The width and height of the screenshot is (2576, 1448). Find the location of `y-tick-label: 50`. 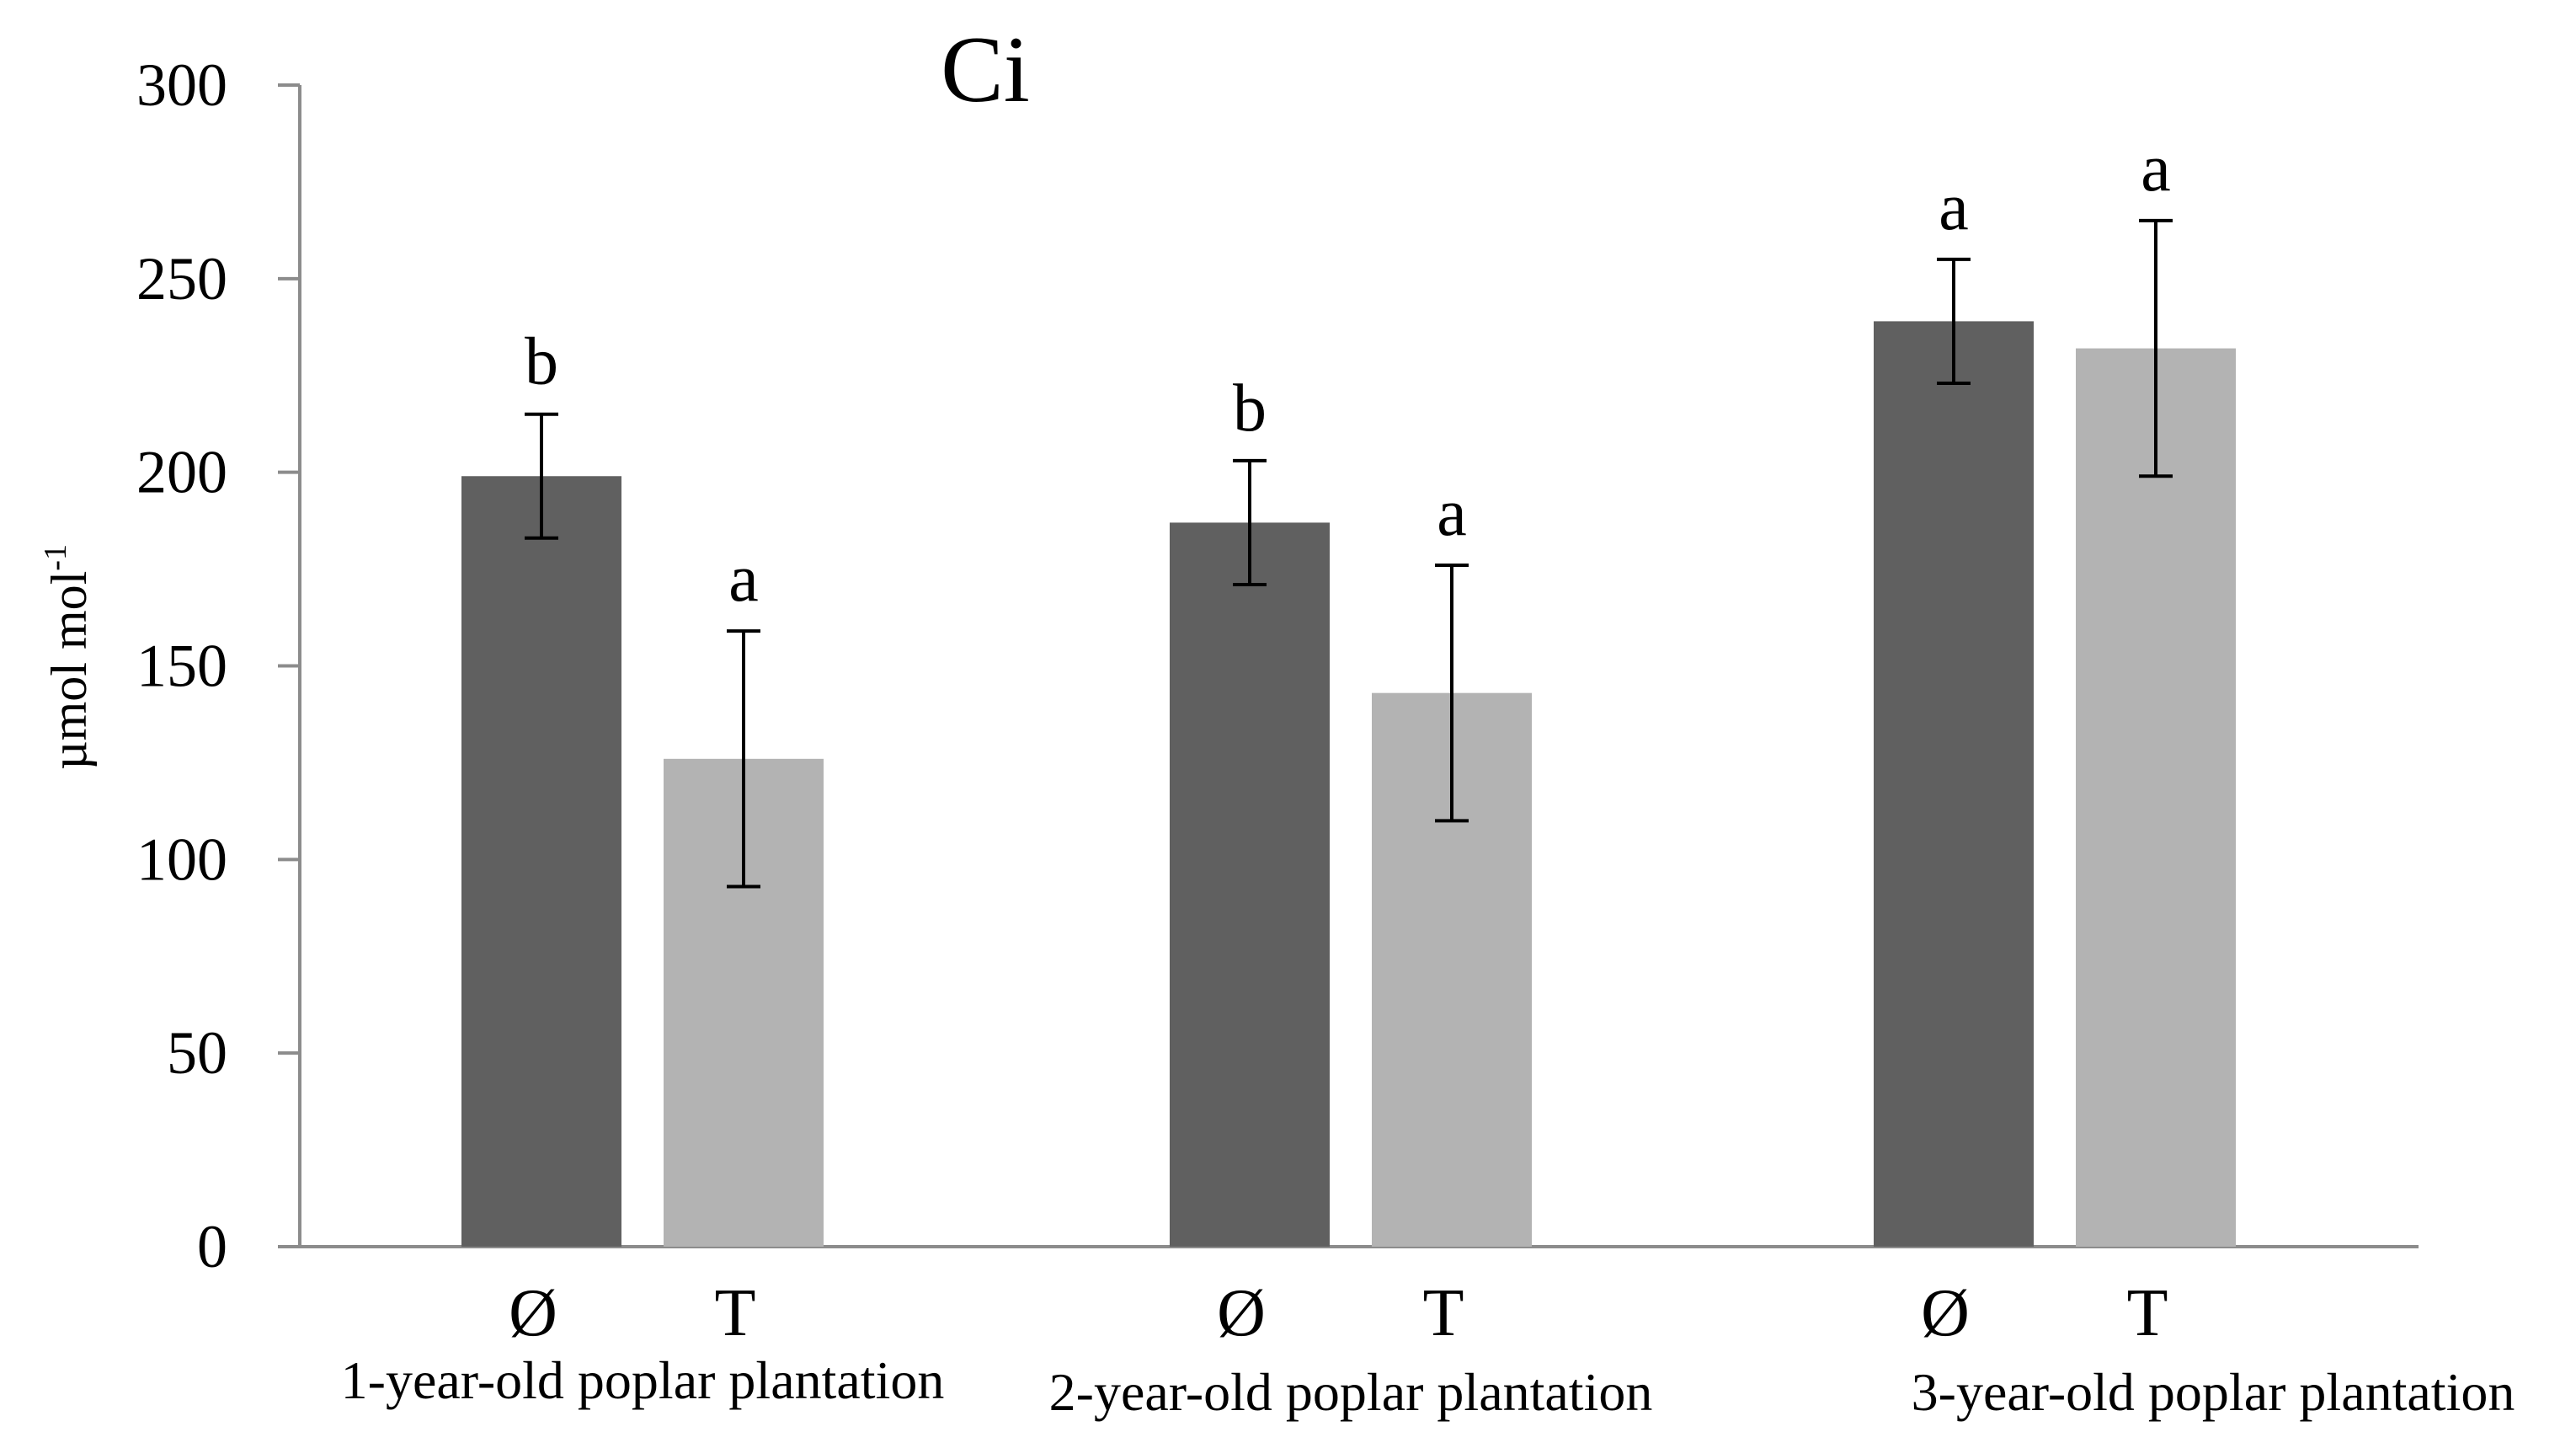

y-tick-label: 50 is located at coordinates (197, 1053).